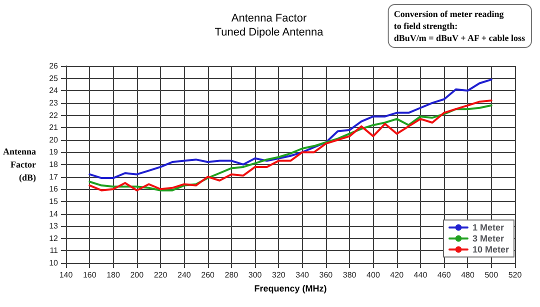 The width and height of the screenshot is (540, 307). Describe the element at coordinates (290, 288) in the screenshot. I see `x-axis-title: Frequency (MHz)` at that location.